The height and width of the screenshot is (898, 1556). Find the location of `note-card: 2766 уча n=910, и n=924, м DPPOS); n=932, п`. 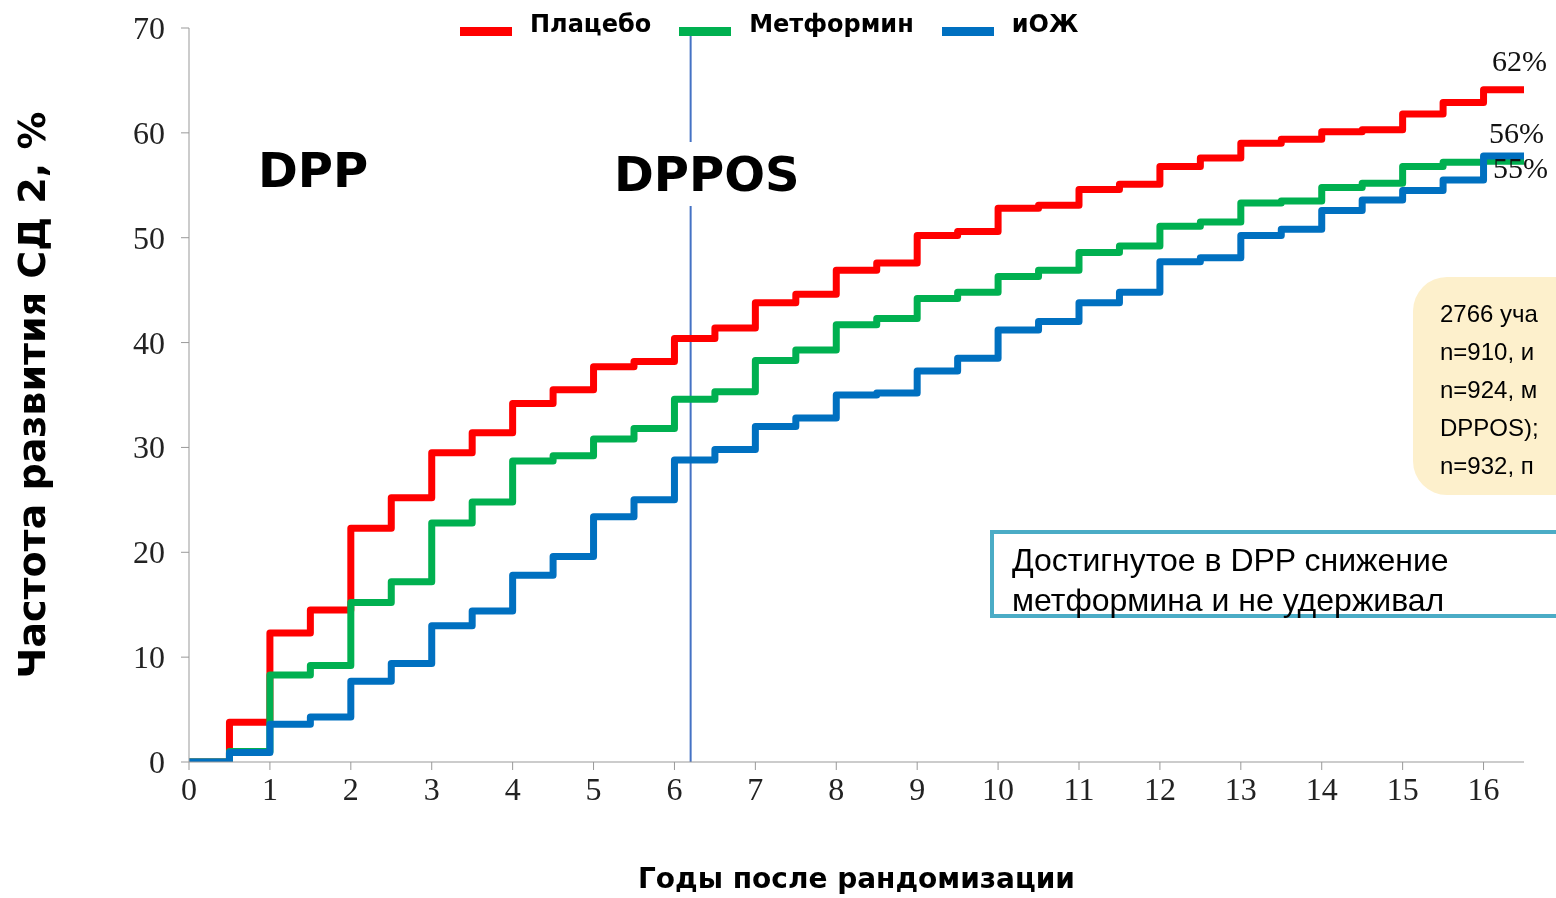

note-card: 2766 уча n=910, и n=924, м DPPOS); n=932, п is located at coordinates (1484, 386).